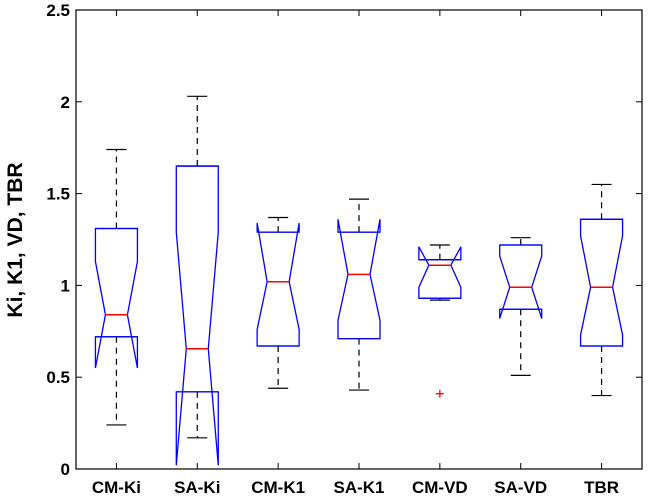 The width and height of the screenshot is (657, 500). I want to click on y-axis-label: Ki, K1, VD, TBR, so click(15, 239).